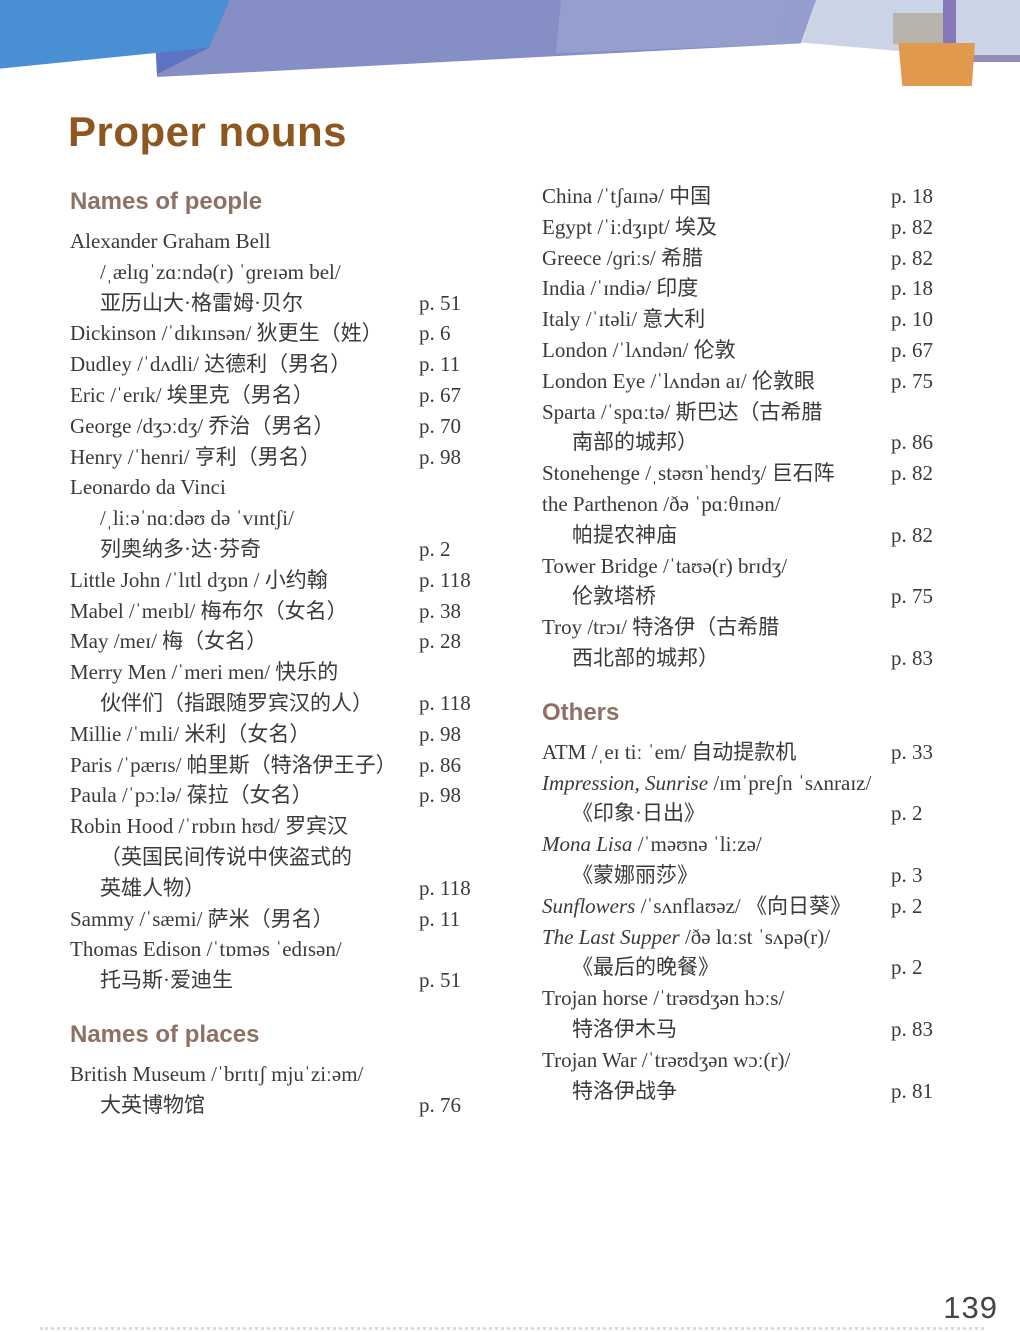  I want to click on index-entry: ATM /ˌeɪ tiː ˈem/ 自动提款机 p. 33, so click(744, 752).